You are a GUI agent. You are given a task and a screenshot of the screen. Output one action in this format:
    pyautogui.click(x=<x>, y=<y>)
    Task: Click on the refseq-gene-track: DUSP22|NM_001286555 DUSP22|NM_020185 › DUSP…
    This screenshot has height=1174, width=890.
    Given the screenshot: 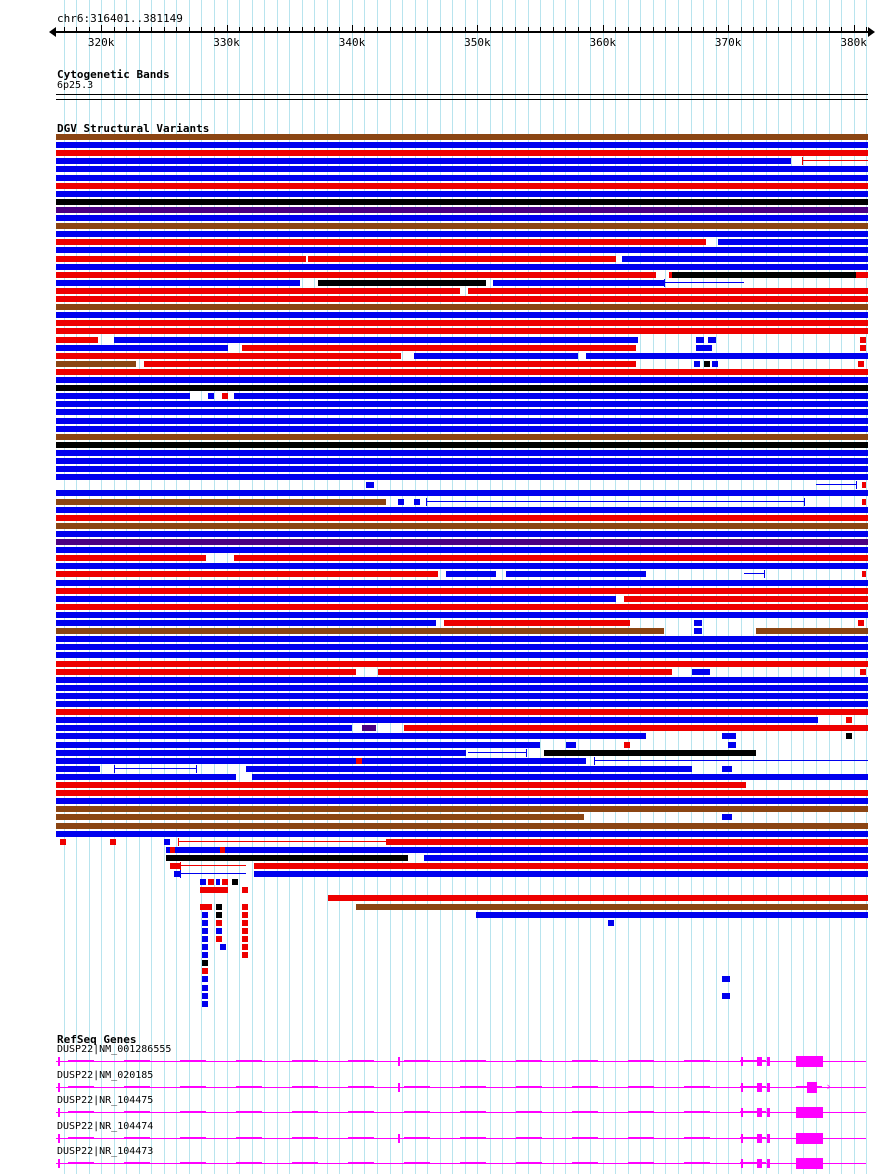 What is the action you would take?
    pyautogui.click(x=445, y=1109)
    